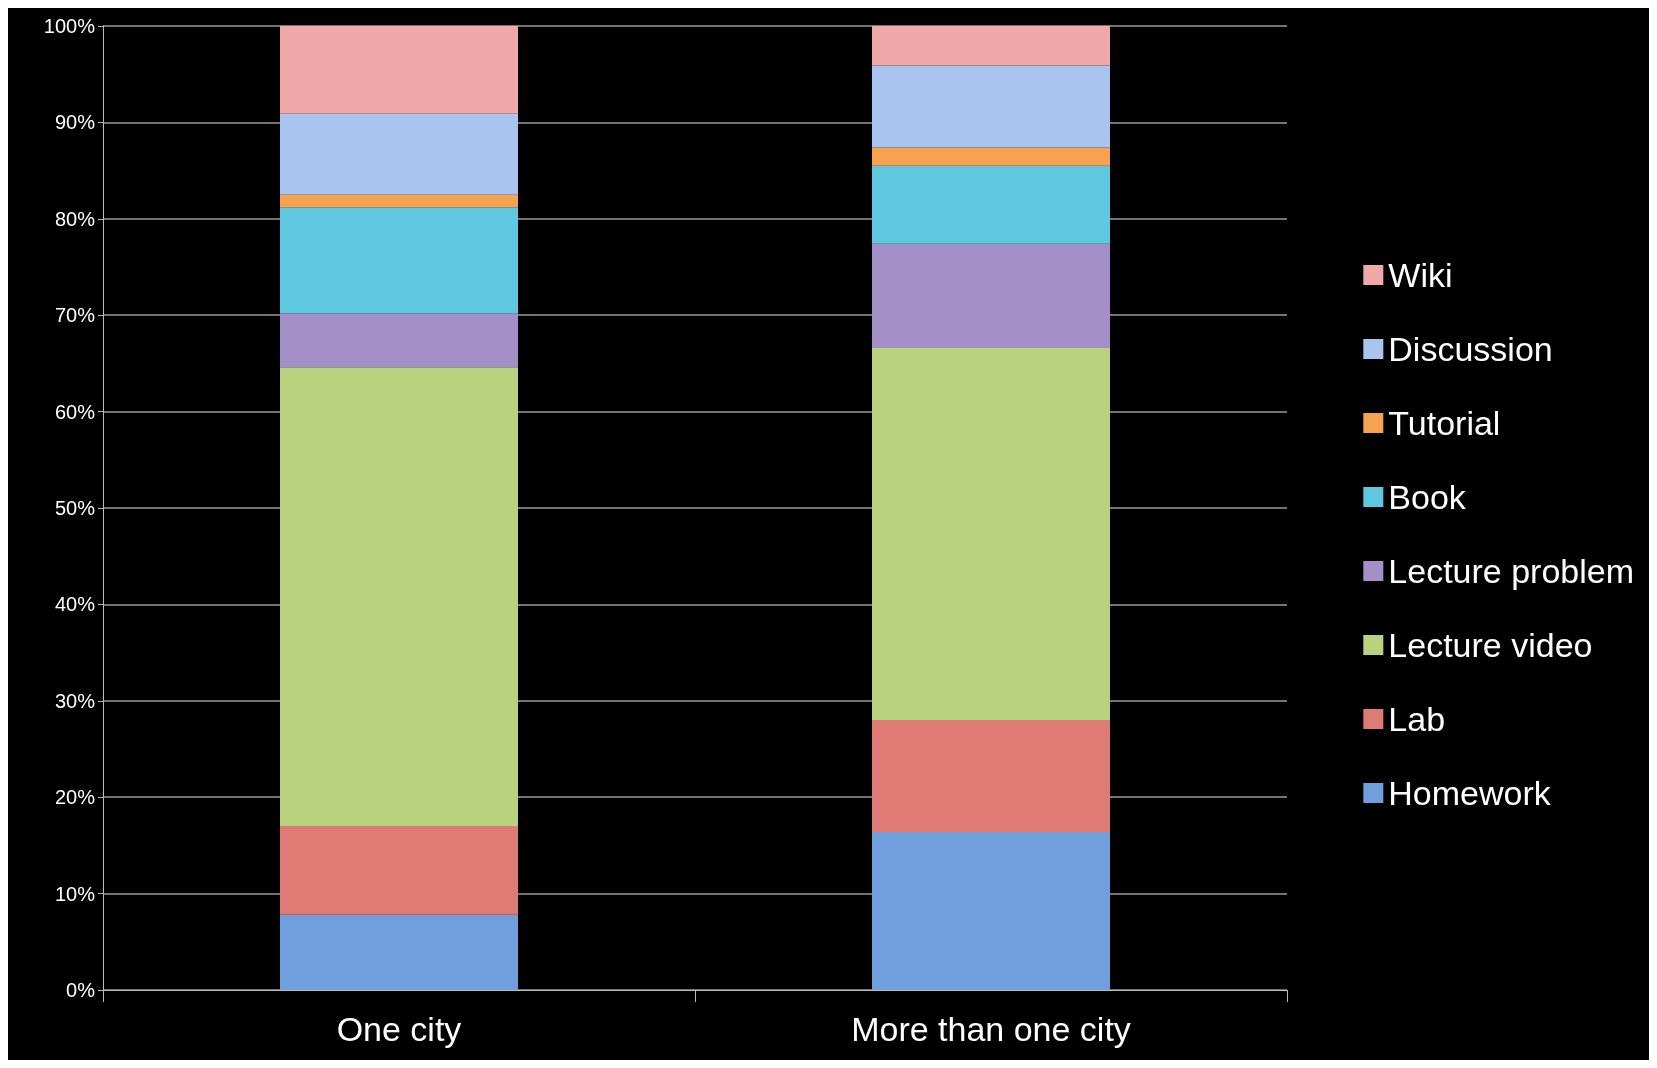 Image resolution: width=1657 pixels, height=1068 pixels. Describe the element at coordinates (1427, 497) in the screenshot. I see `legend-label: Book` at that location.